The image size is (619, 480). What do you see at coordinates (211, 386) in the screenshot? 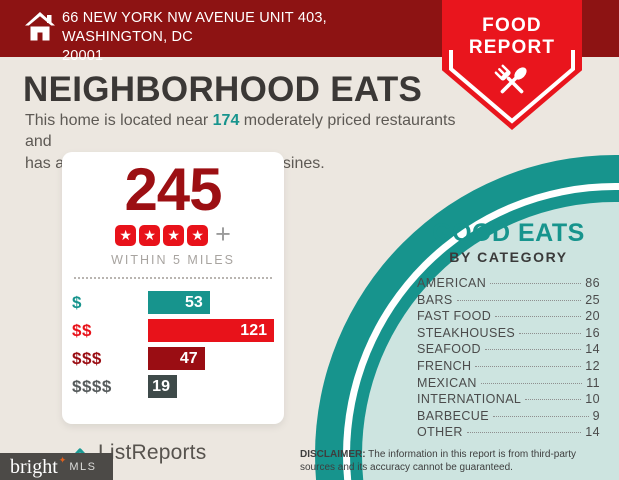
I see `bar-track: 19` at bounding box center [211, 386].